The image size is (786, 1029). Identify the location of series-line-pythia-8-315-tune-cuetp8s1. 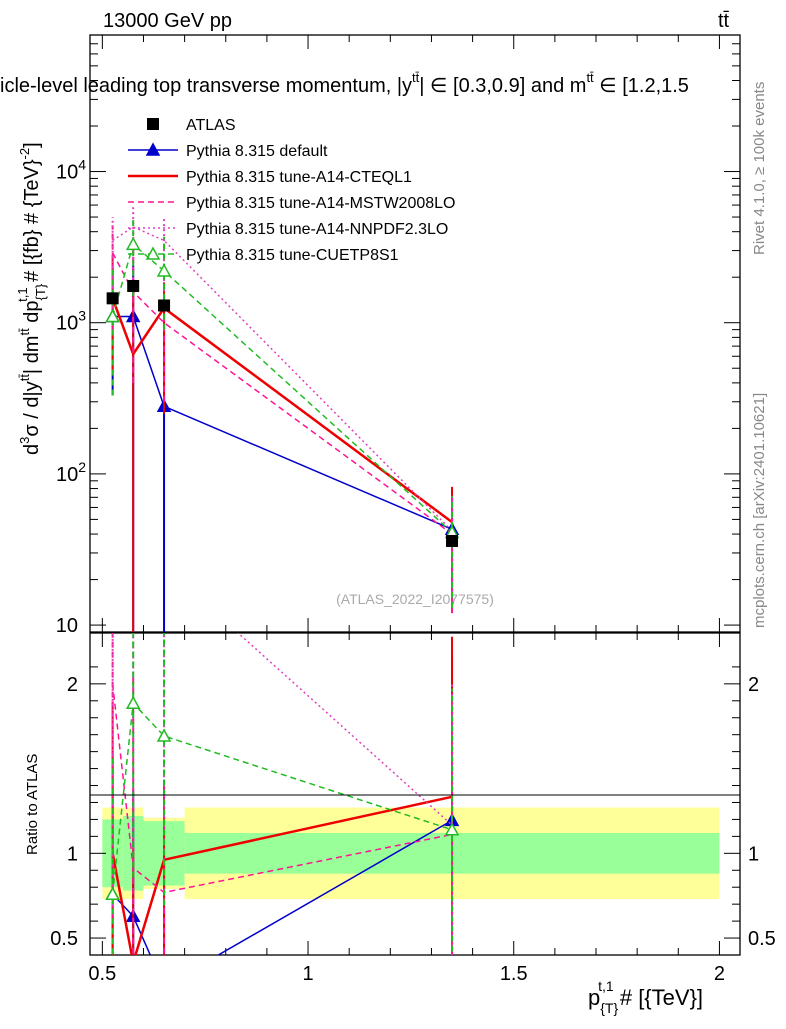
(282, 387).